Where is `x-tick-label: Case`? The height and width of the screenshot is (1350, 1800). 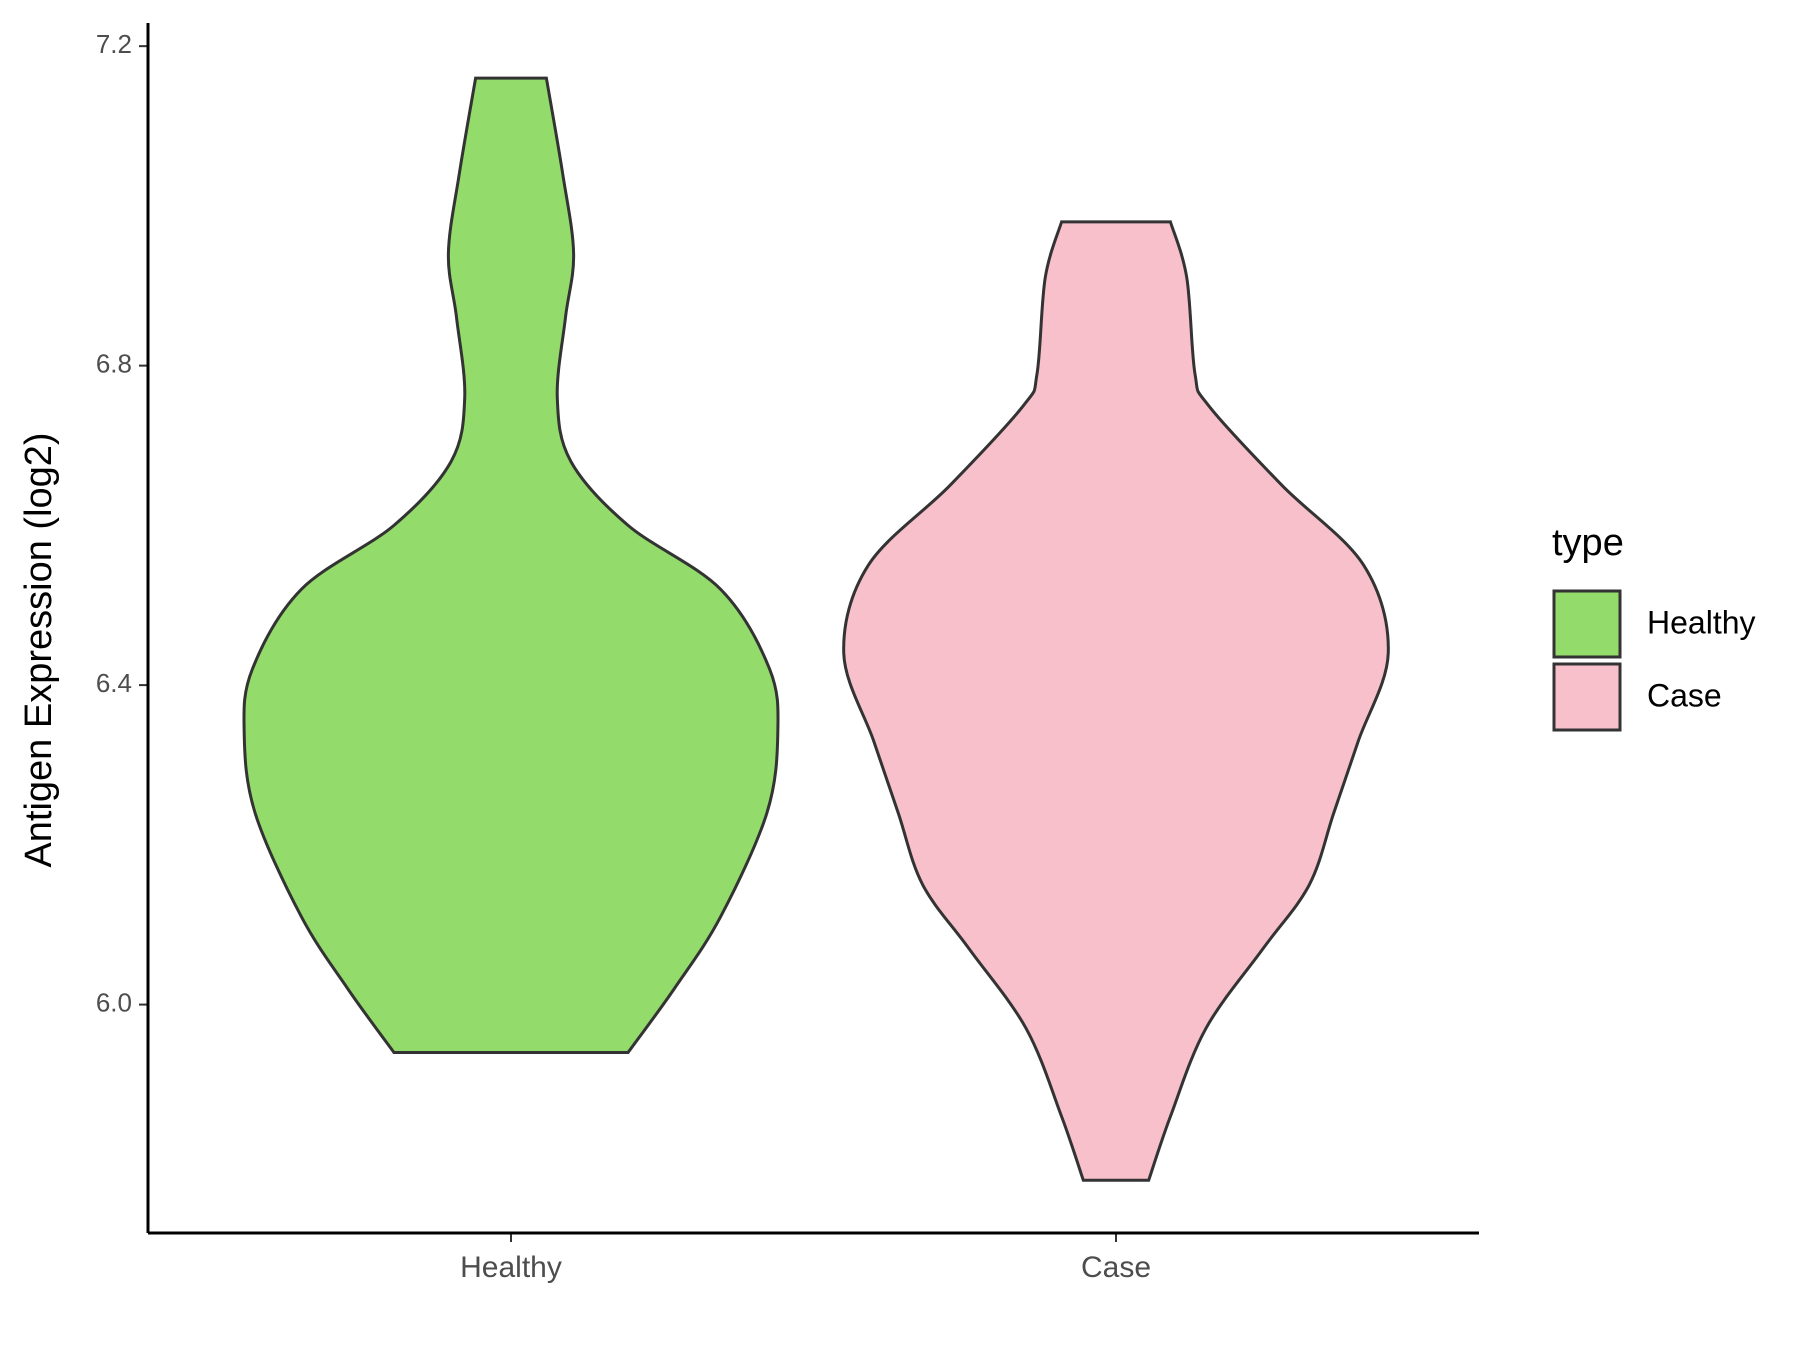
x-tick-label: Case is located at coordinates (1116, 1267).